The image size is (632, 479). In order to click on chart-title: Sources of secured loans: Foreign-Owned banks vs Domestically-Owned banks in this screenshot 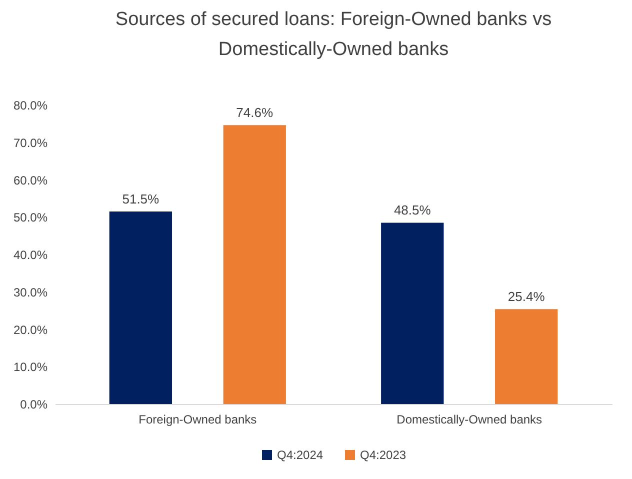, I will do `click(333, 34)`.